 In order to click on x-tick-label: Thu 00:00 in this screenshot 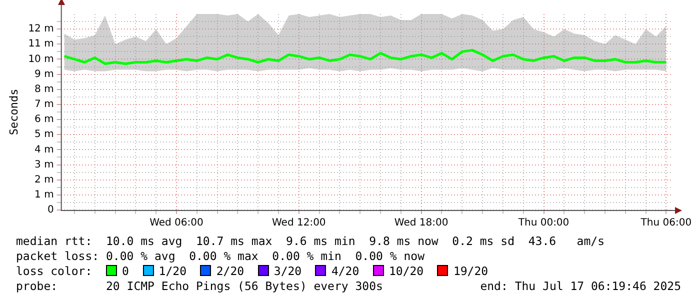, I will do `click(543, 223)`.